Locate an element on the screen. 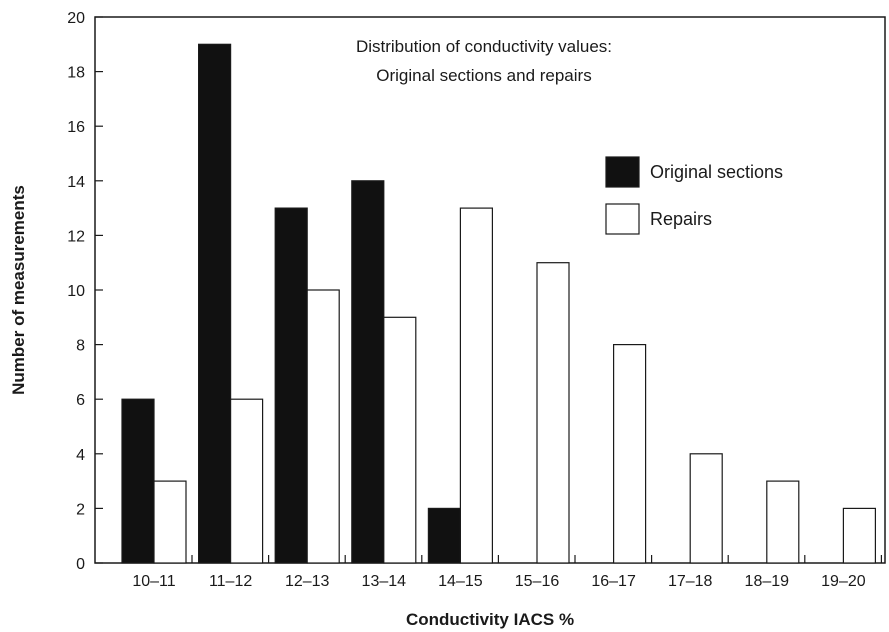 The height and width of the screenshot is (632, 889). x-axis-title: Conductivity IACS % is located at coordinates (490, 619).